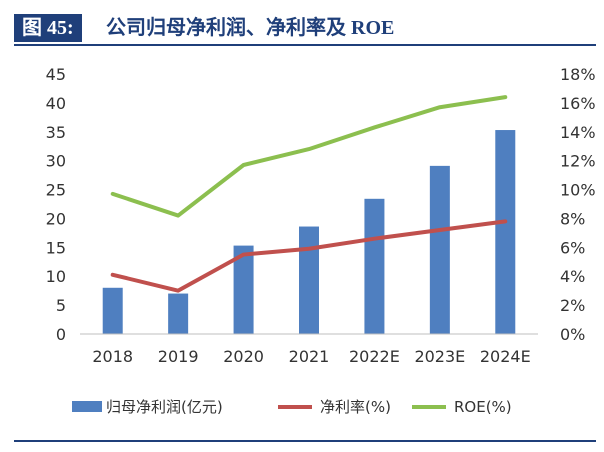  What do you see at coordinates (578, 132) in the screenshot?
I see `right-axis-tick-label: 14%` at bounding box center [578, 132].